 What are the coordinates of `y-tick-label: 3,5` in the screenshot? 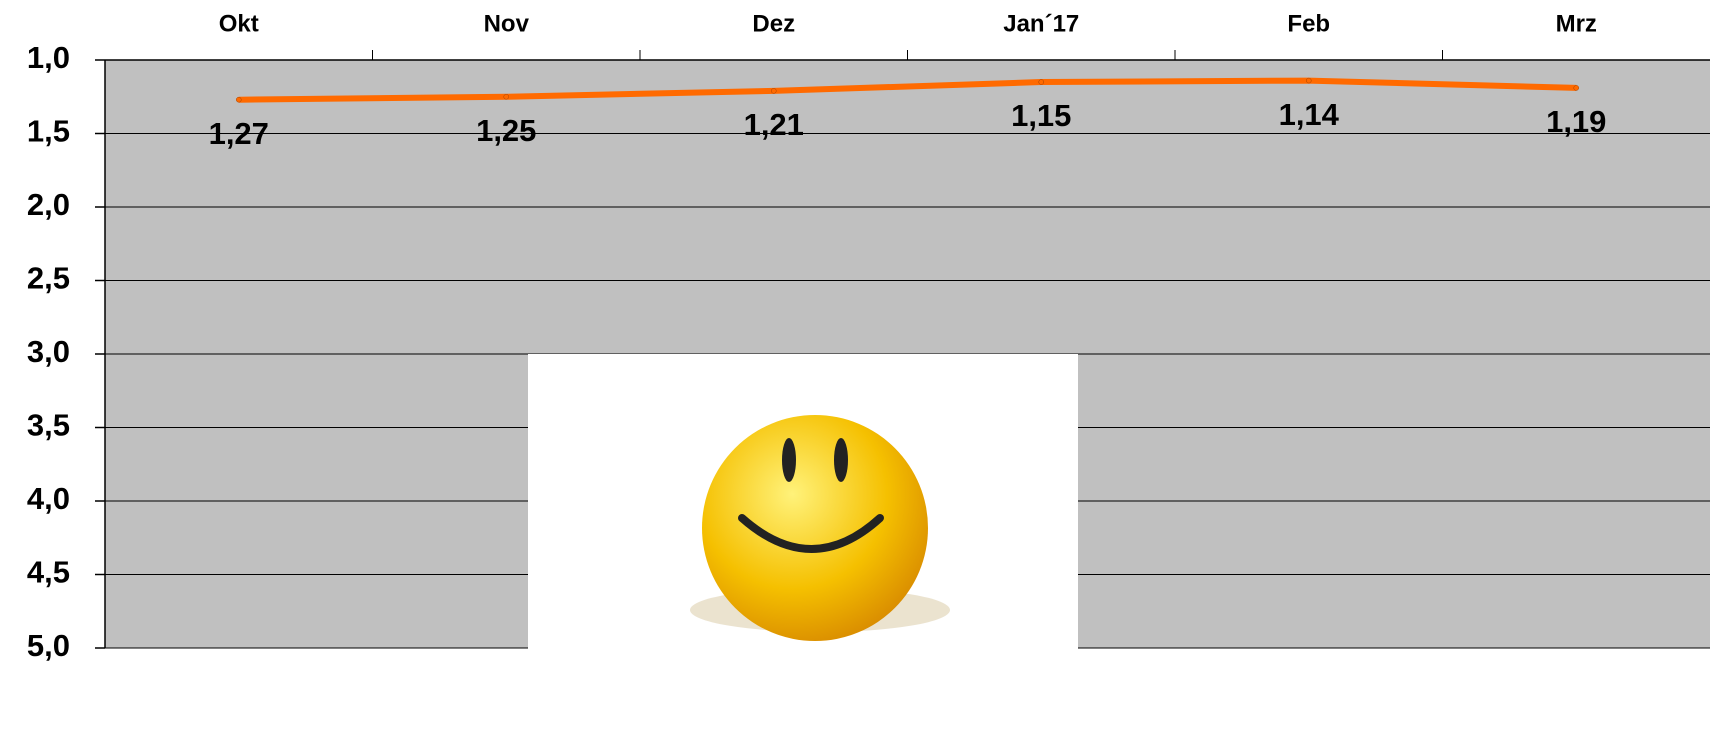 It's located at (48, 425).